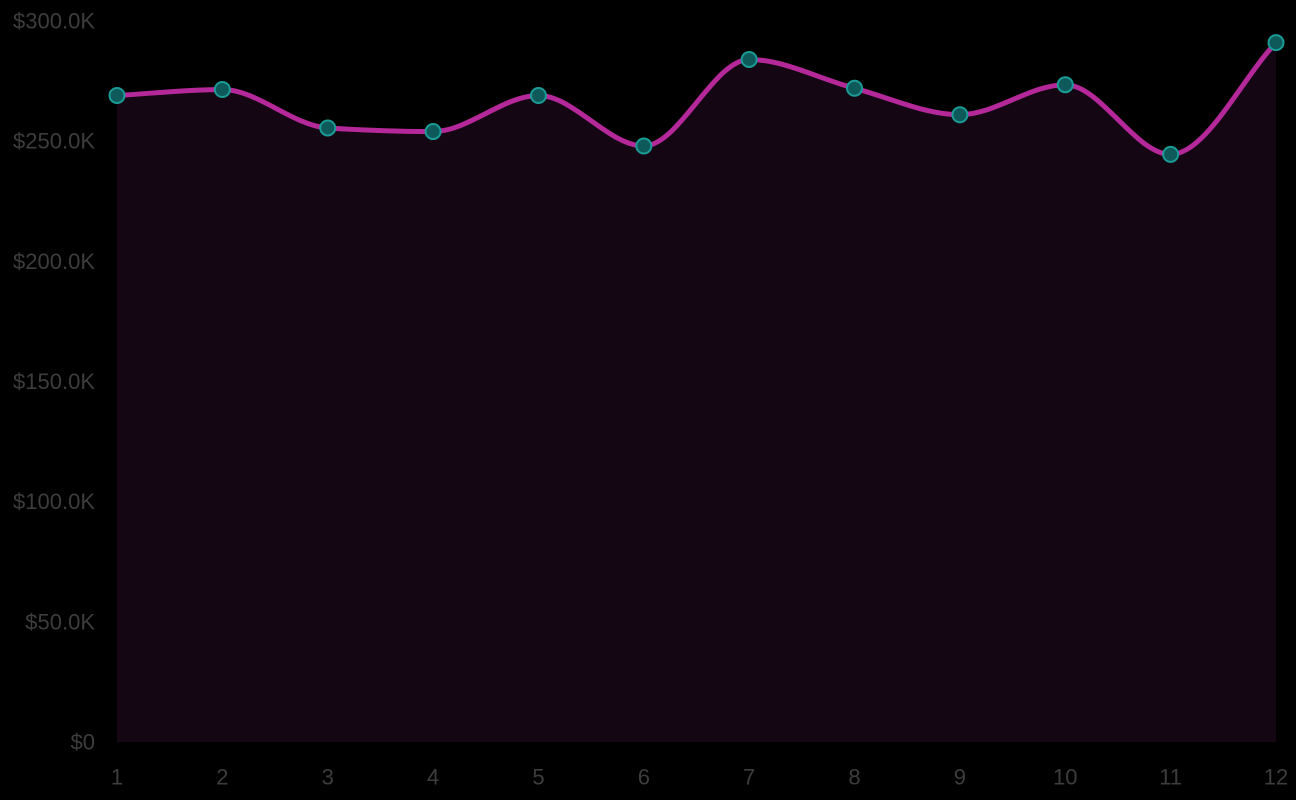 The width and height of the screenshot is (1296, 800). I want to click on x-tick-label: 3, so click(328, 777).